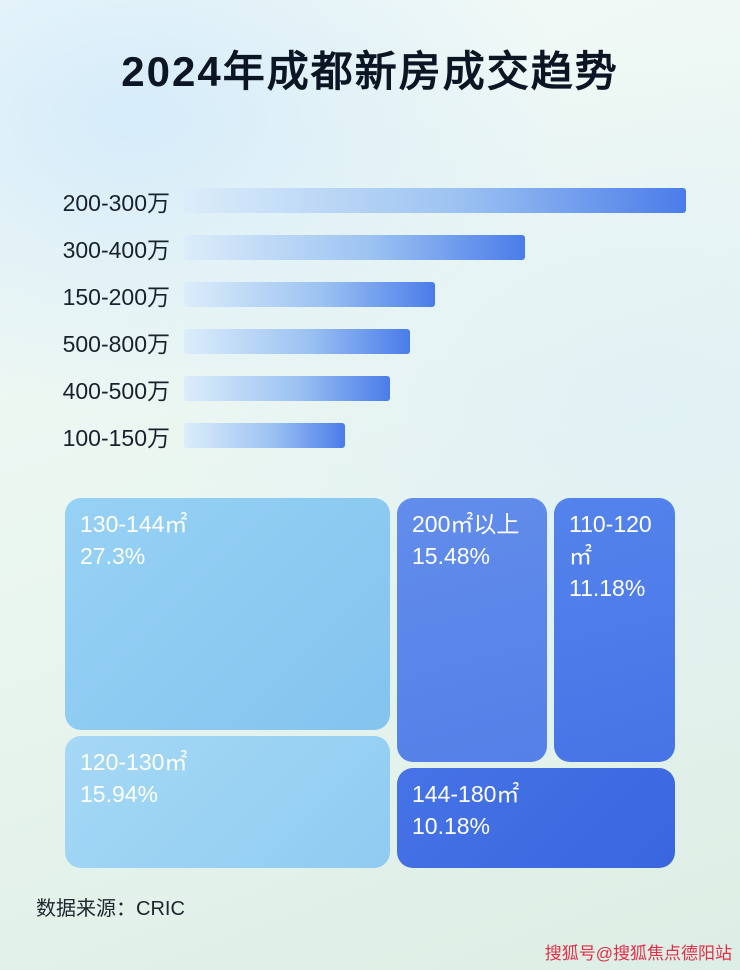 The image size is (740, 970). Describe the element at coordinates (134, 524) in the screenshot. I see `treemap-block-label: 130-144㎡` at that location.